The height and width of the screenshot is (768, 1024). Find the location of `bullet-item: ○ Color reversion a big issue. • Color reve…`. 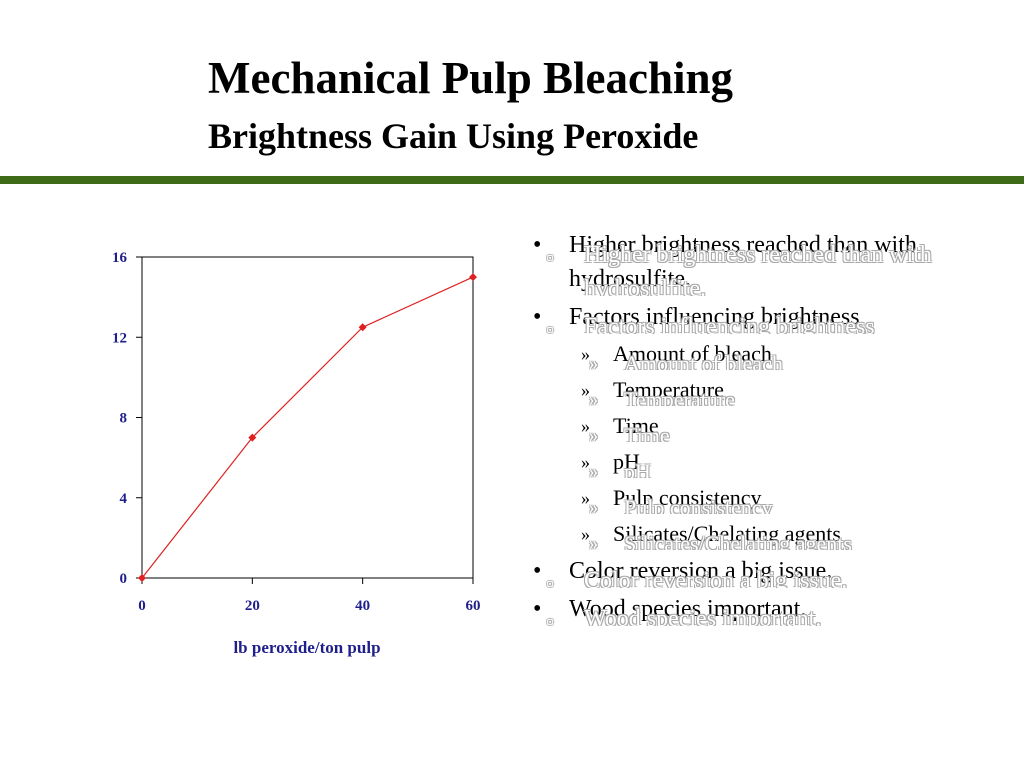

bullet-item: ○ Color reversion a big issue. • Color reve… is located at coordinates (773, 571).